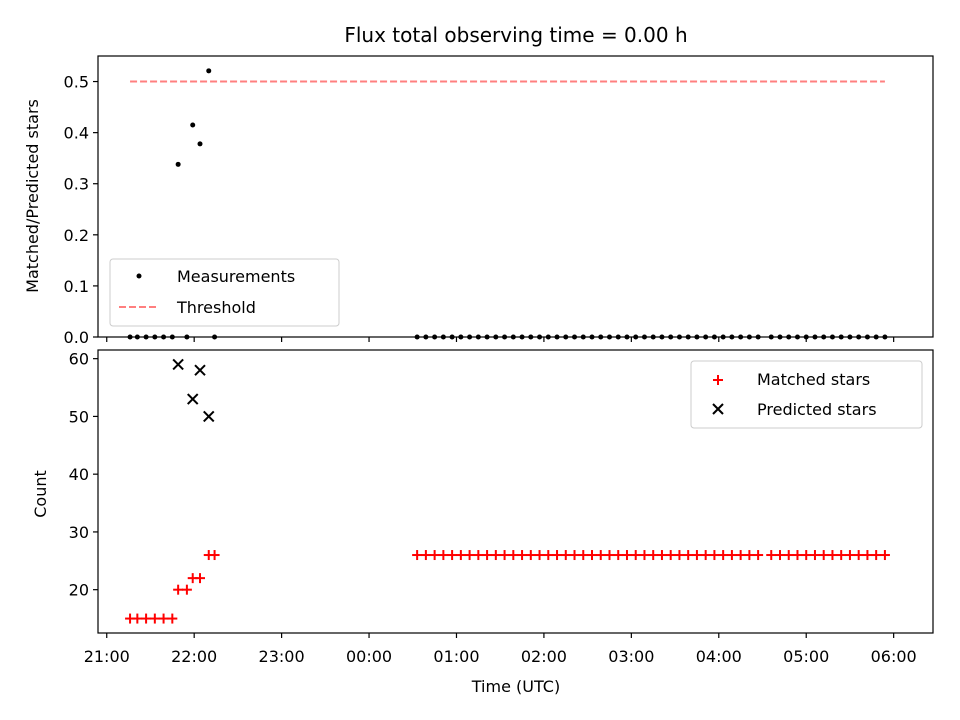 The image size is (960, 720). I want to click on top-legend-box, so click(224, 292).